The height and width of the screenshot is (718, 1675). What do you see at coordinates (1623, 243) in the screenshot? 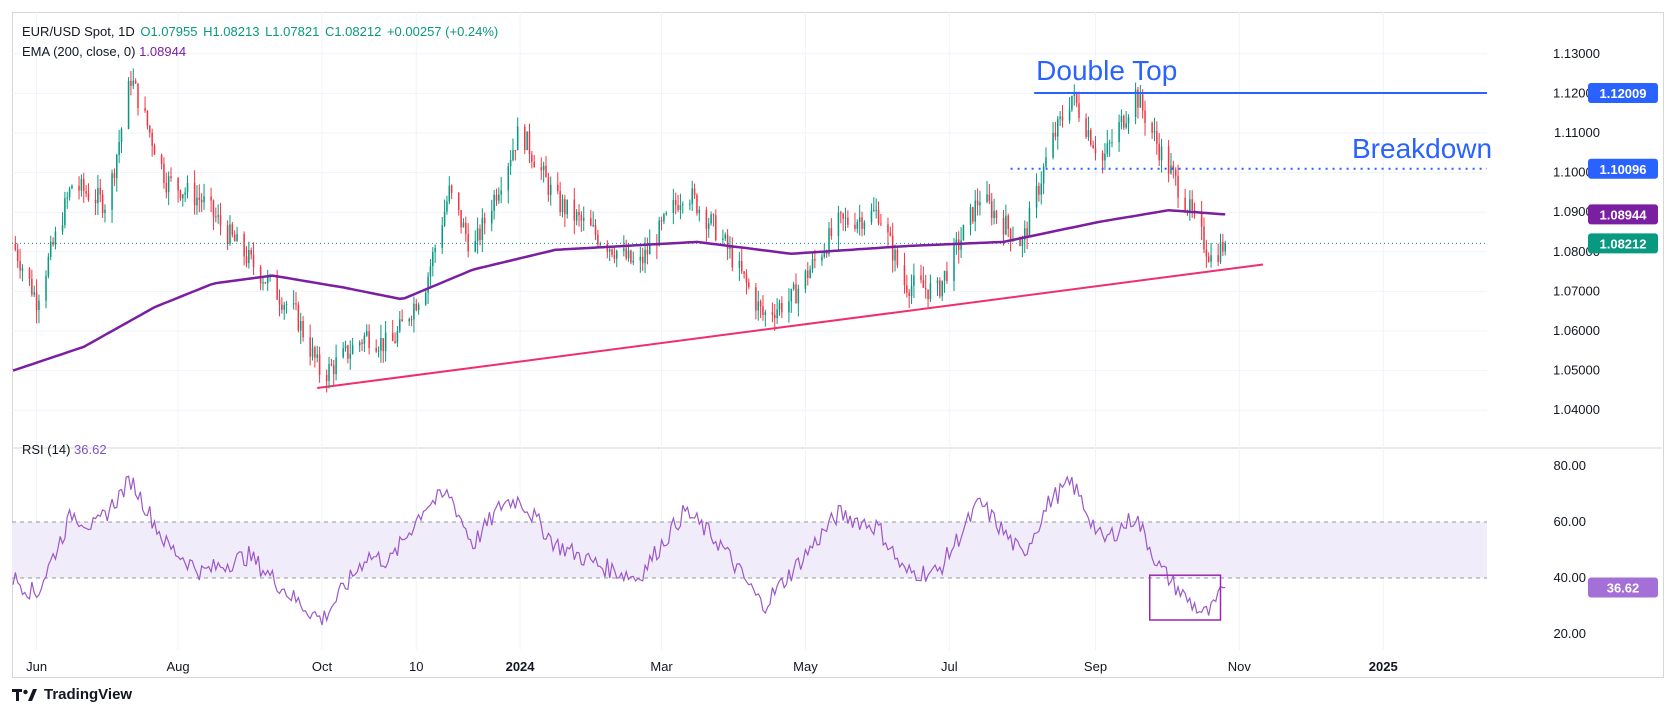
I see `close-tag-text: 1.08212` at bounding box center [1623, 243].